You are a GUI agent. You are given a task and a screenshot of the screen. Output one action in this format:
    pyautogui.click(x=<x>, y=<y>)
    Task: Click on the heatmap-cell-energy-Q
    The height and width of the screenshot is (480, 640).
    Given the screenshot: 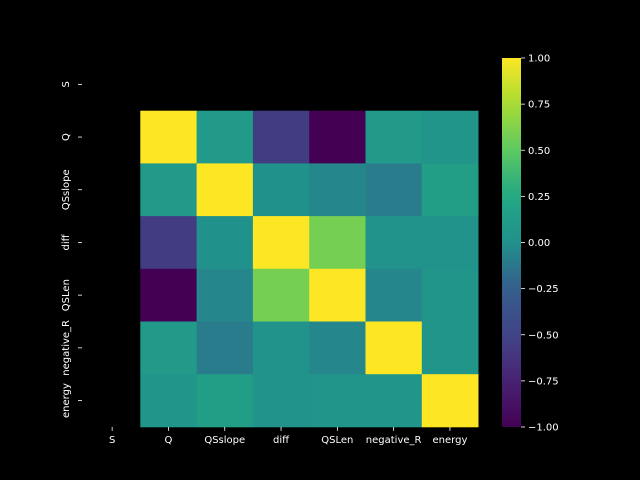 What is the action you would take?
    pyautogui.click(x=168, y=401)
    